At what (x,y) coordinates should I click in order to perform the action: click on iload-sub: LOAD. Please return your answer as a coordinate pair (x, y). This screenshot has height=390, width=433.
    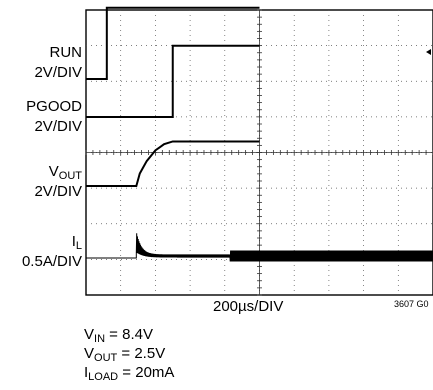
    Looking at the image, I should click on (103, 377).